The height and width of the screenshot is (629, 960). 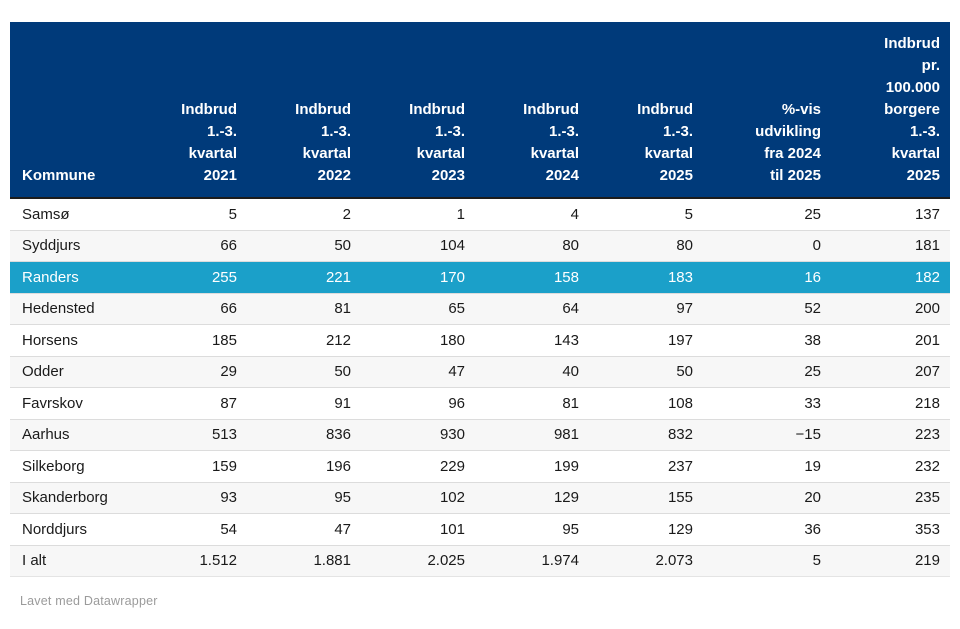 I want to click on cell: 40, so click(x=532, y=371).